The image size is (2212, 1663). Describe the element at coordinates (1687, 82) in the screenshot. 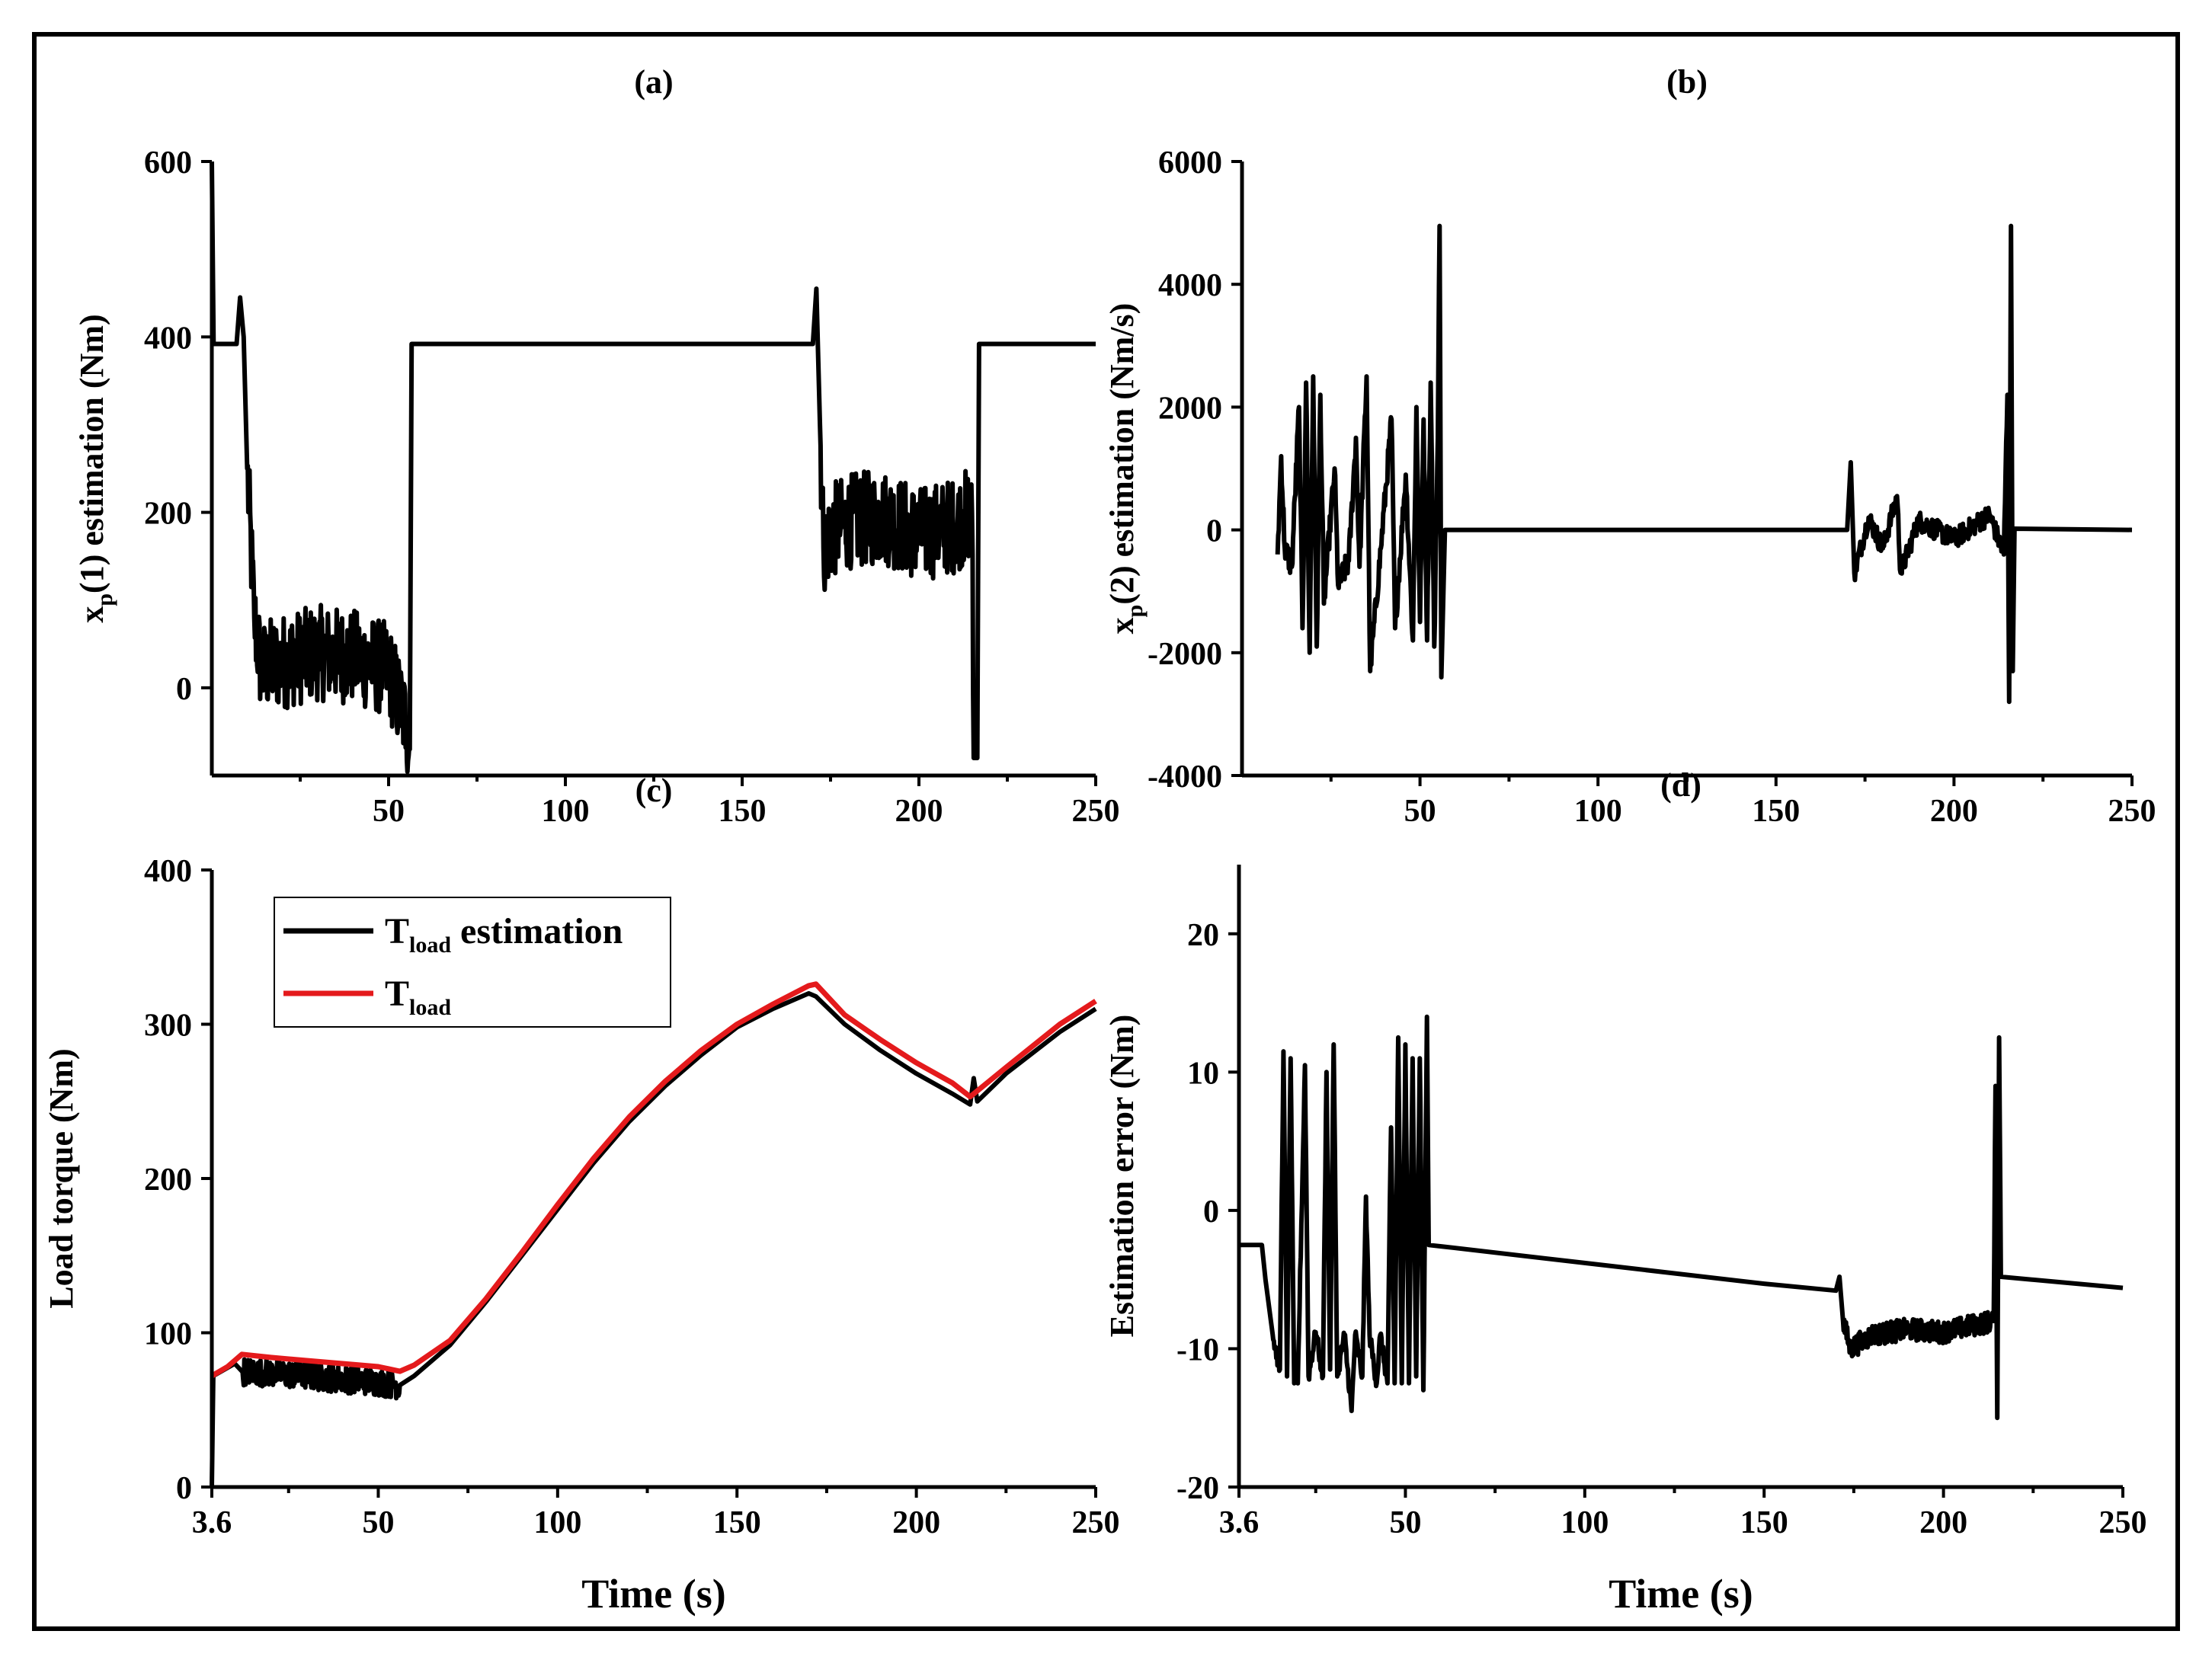

I see `panel-b-title: (b)` at that location.